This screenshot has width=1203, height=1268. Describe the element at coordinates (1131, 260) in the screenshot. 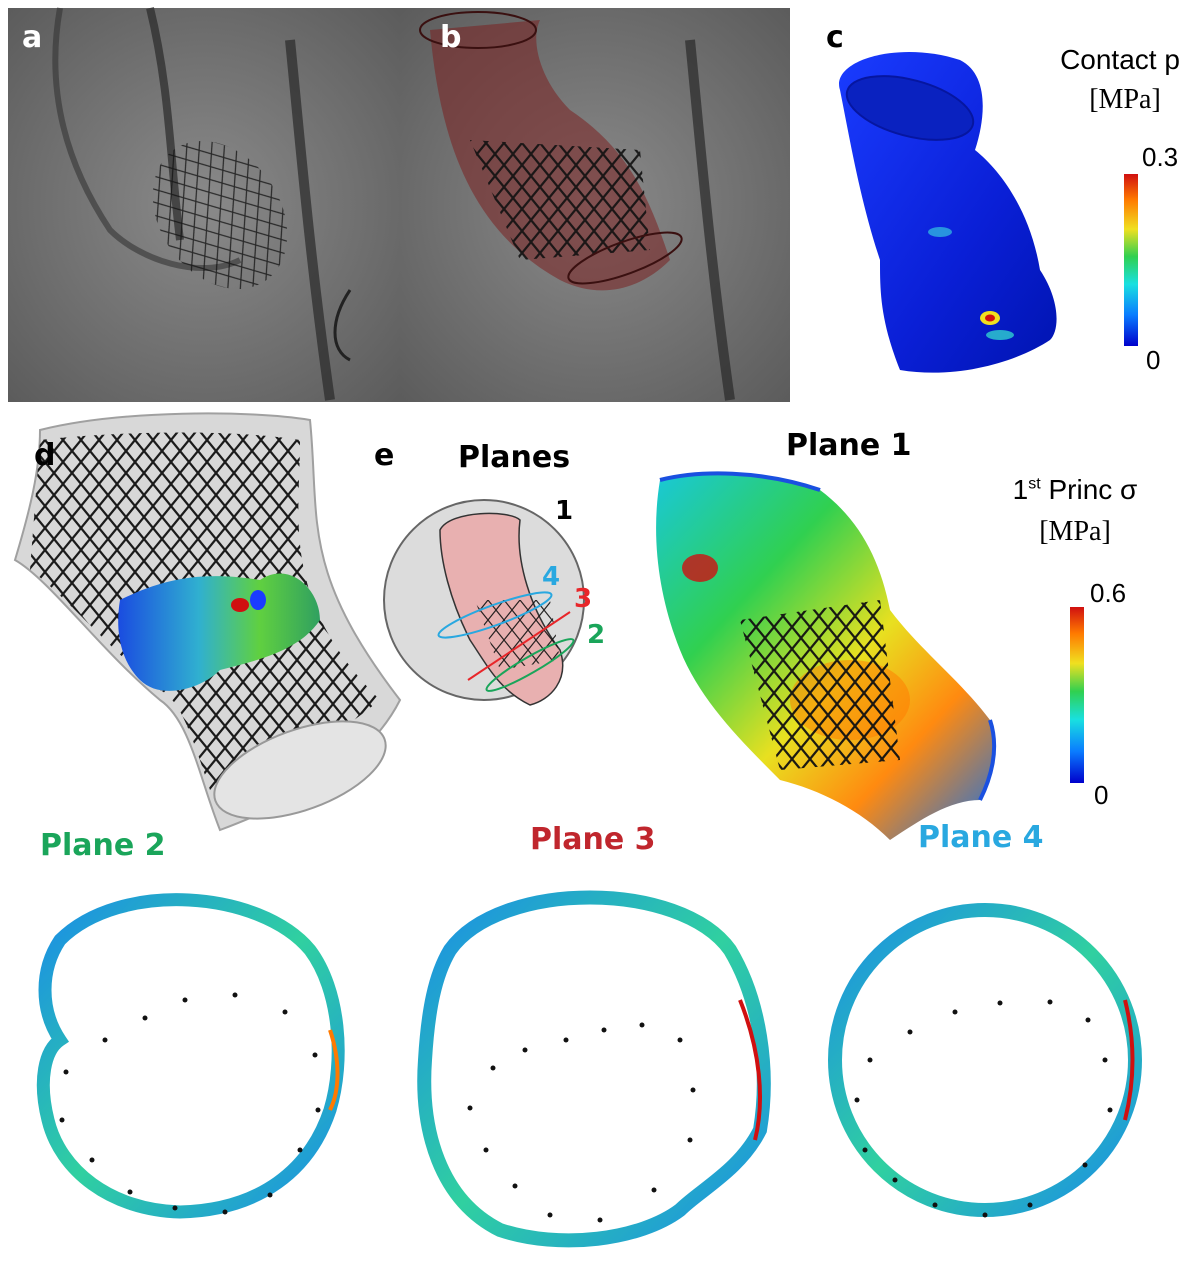

I see `contact-colorbar` at that location.